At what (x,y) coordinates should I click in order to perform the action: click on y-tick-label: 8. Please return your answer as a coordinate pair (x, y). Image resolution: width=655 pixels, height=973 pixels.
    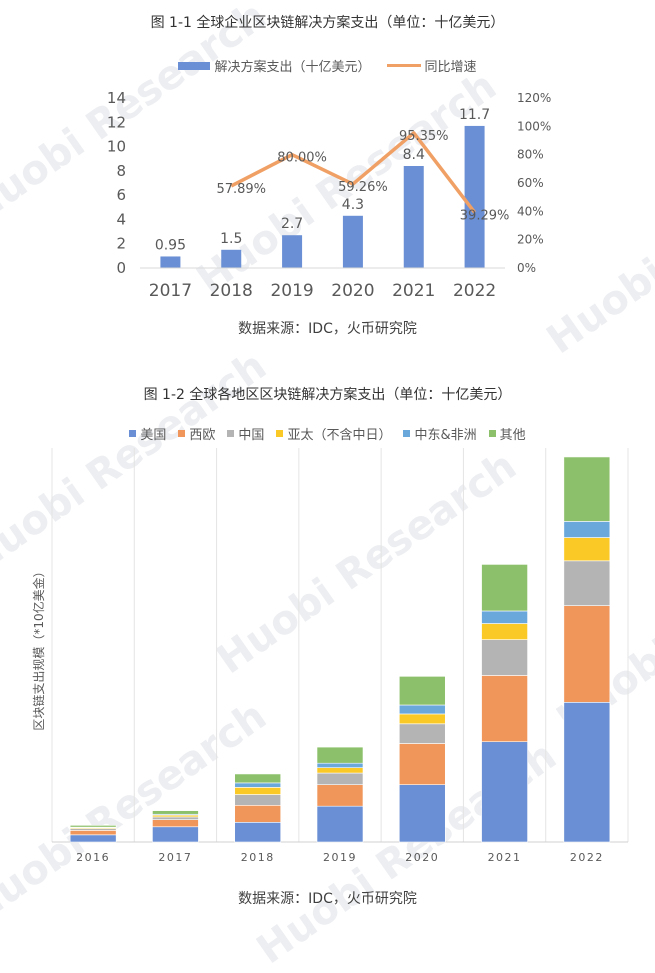
    Looking at the image, I should click on (121, 171).